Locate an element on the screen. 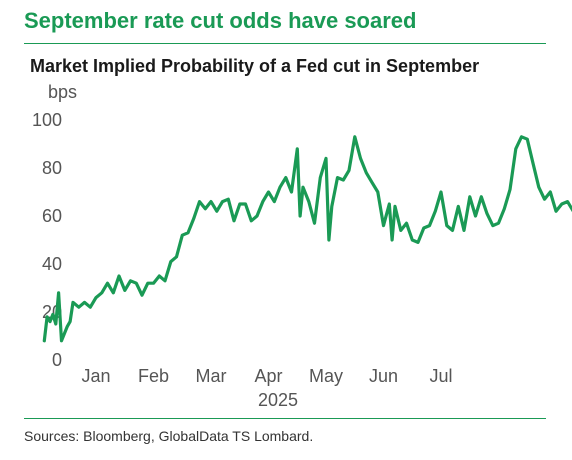 This screenshot has width=572, height=460. x-tick-label: Apr is located at coordinates (268, 376).